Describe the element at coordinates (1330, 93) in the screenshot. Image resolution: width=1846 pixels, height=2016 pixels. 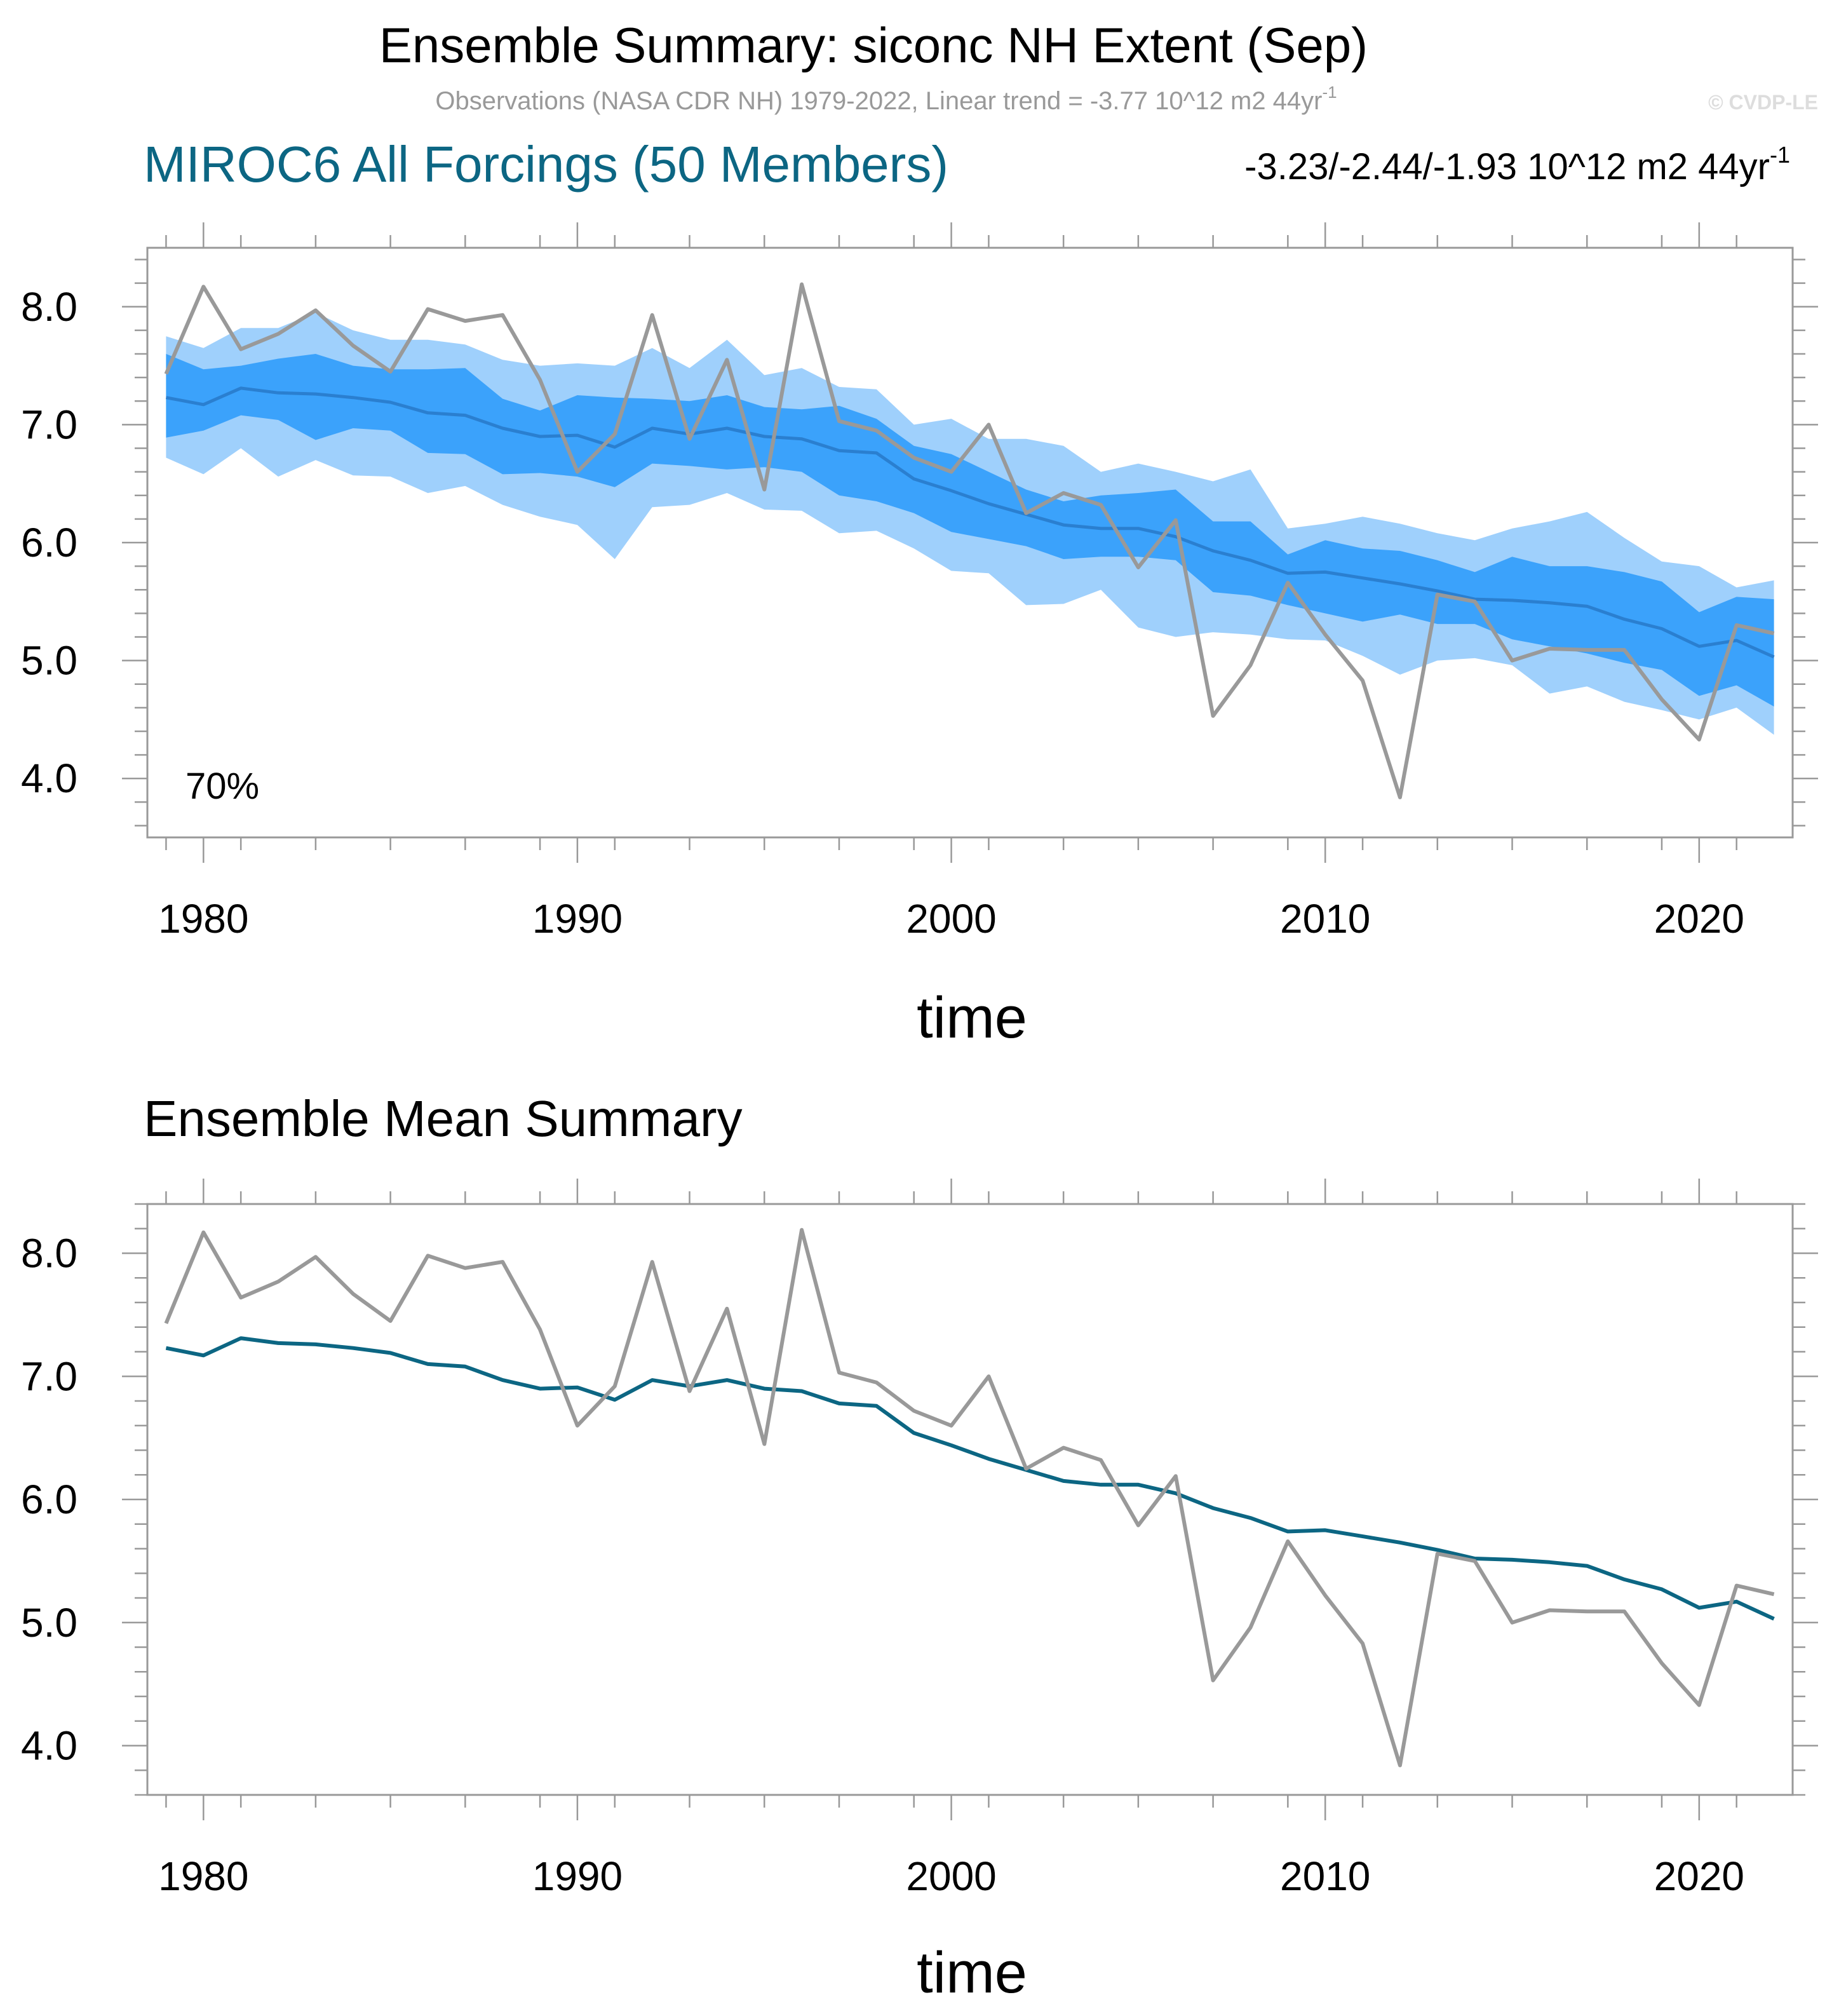
I see `observations-trend-sup: -1` at that location.